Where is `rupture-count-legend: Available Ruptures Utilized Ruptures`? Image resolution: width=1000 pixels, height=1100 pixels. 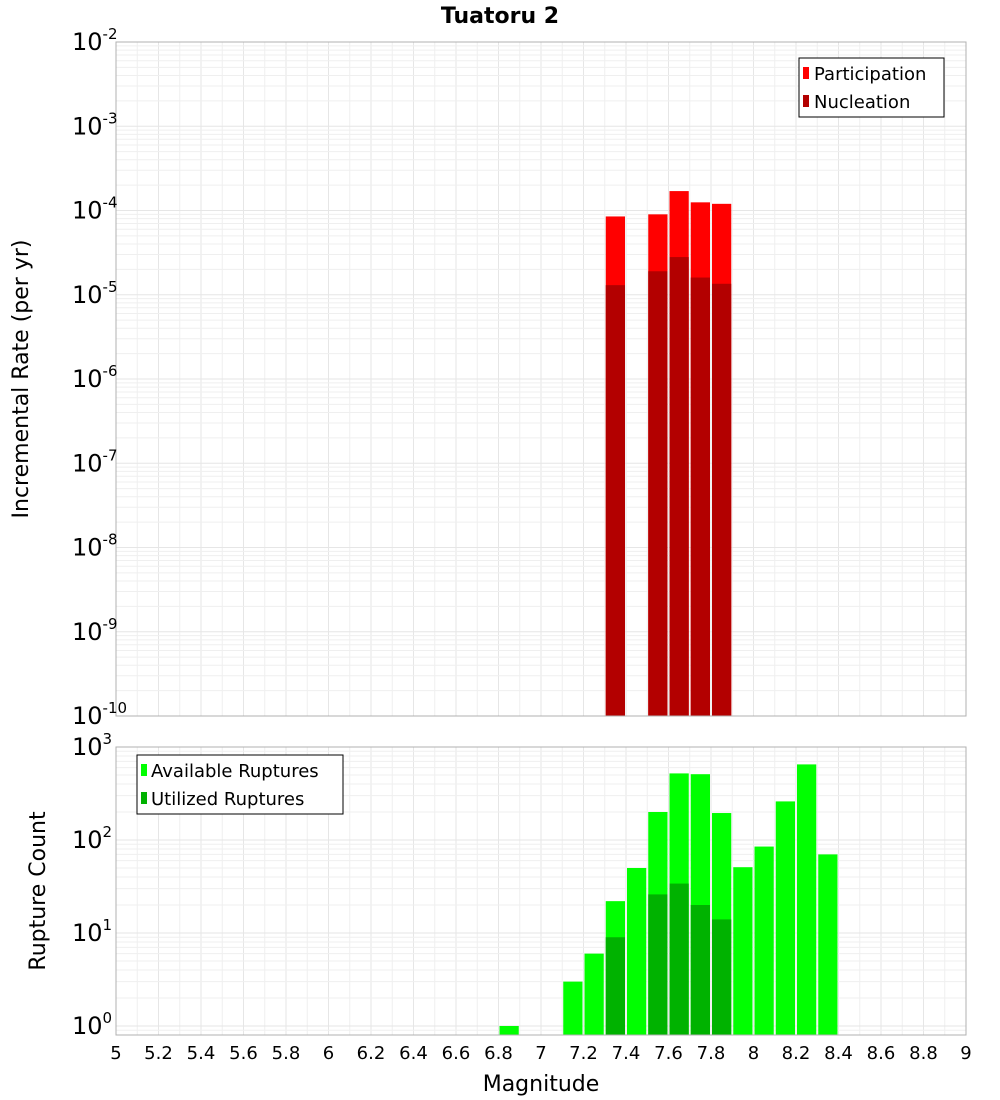 rupture-count-legend: Available Ruptures Utilized Ruptures is located at coordinates (240, 784).